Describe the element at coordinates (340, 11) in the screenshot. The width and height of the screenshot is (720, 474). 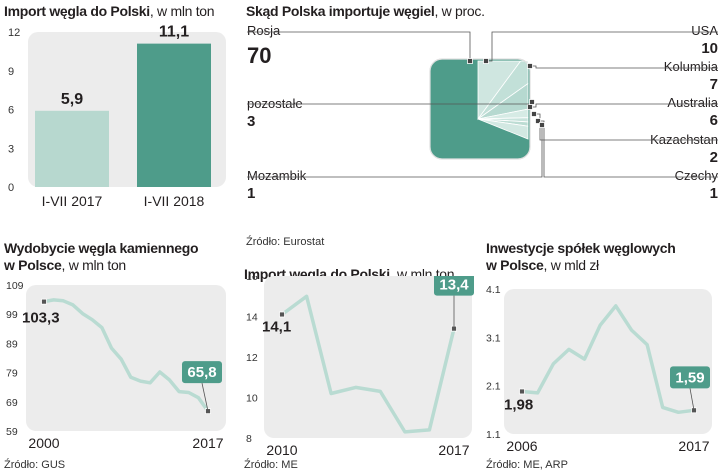
I see `pie-chart-title-text: Skąd Polska importuje węgiel` at that location.